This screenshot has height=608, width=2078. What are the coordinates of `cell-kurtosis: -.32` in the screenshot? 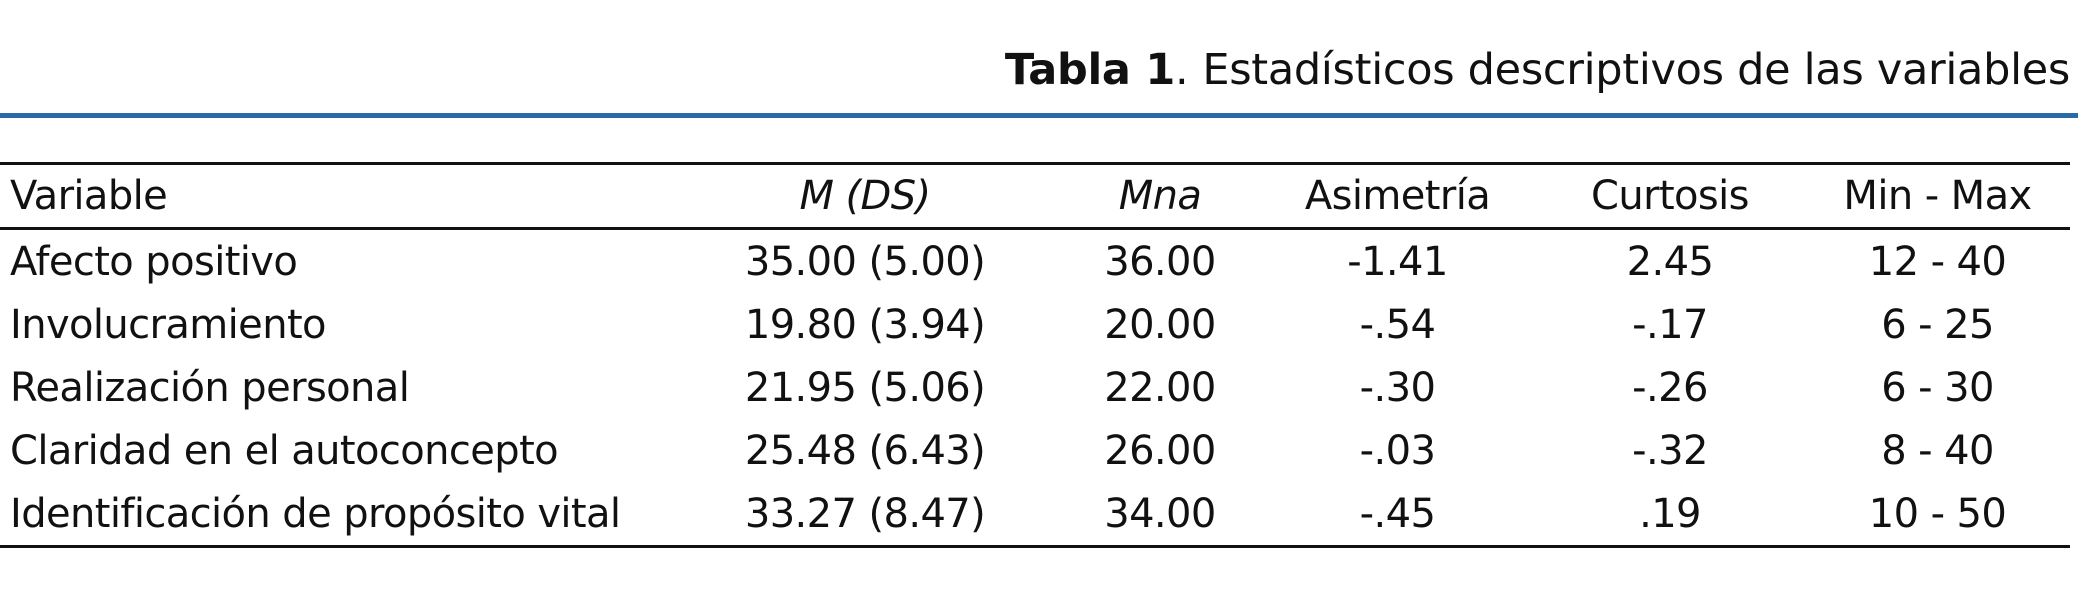 It's located at (1670, 450).